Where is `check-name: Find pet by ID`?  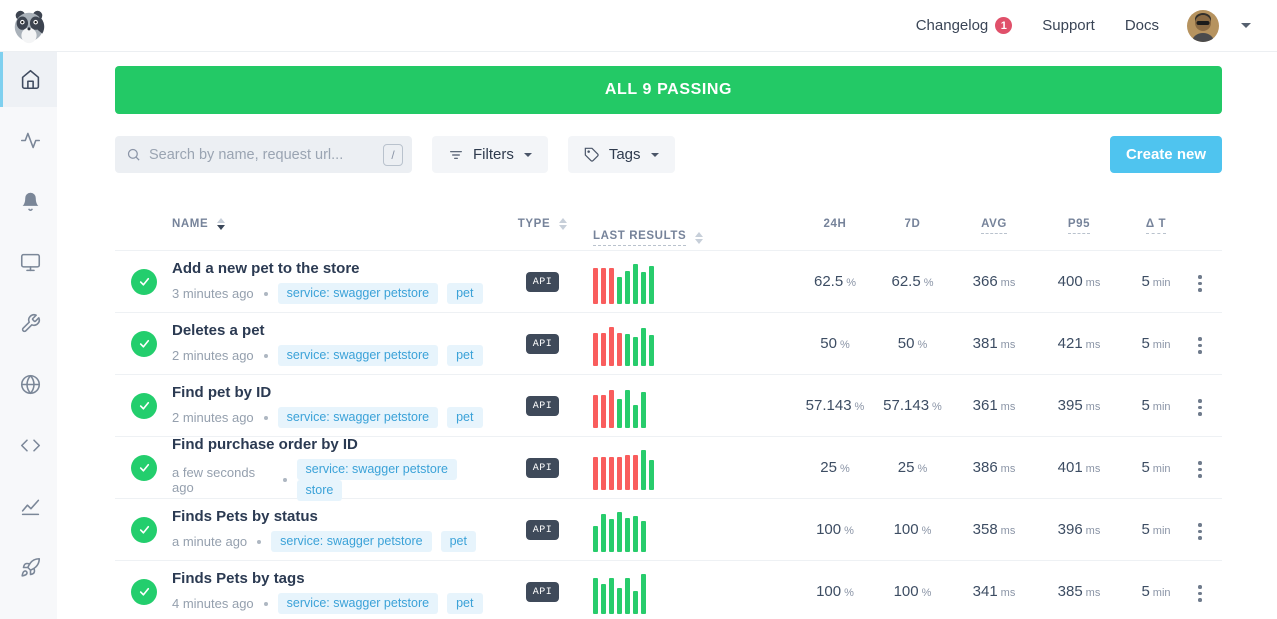
check-name: Find pet by ID is located at coordinates (222, 392).